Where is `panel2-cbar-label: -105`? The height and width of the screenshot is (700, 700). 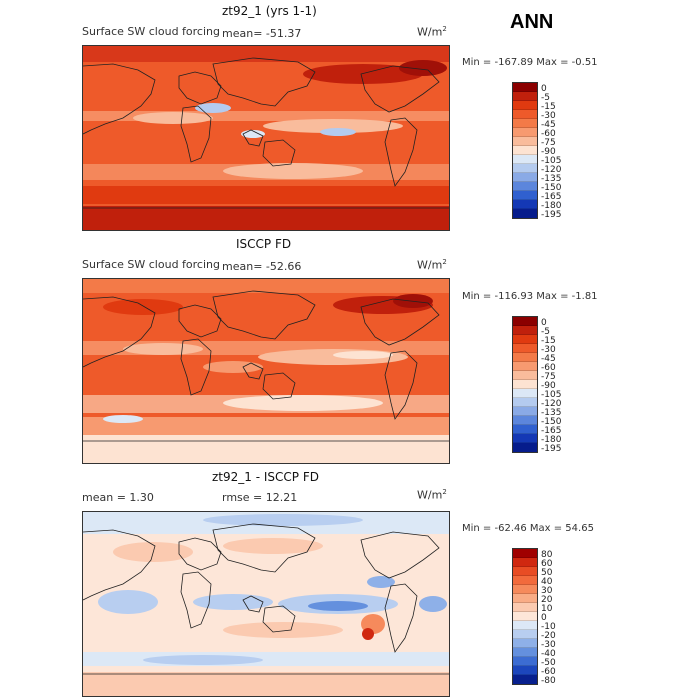 panel2-cbar-label: -105 is located at coordinates (551, 395).